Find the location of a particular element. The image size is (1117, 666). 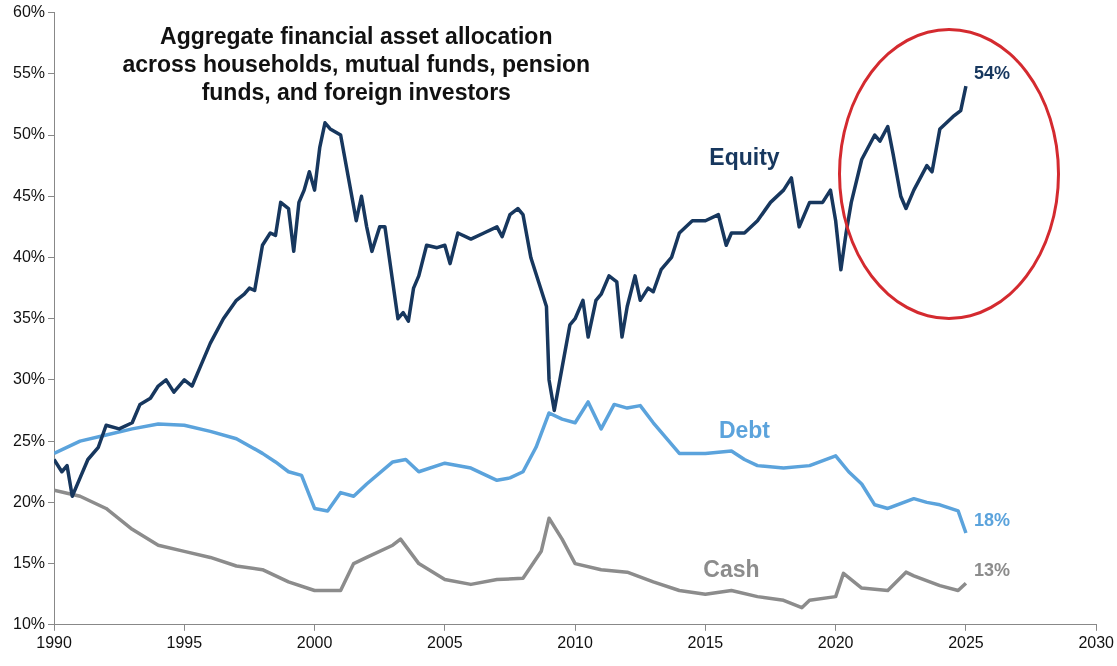

y-tick-label: 15% is located at coordinates (29, 562).